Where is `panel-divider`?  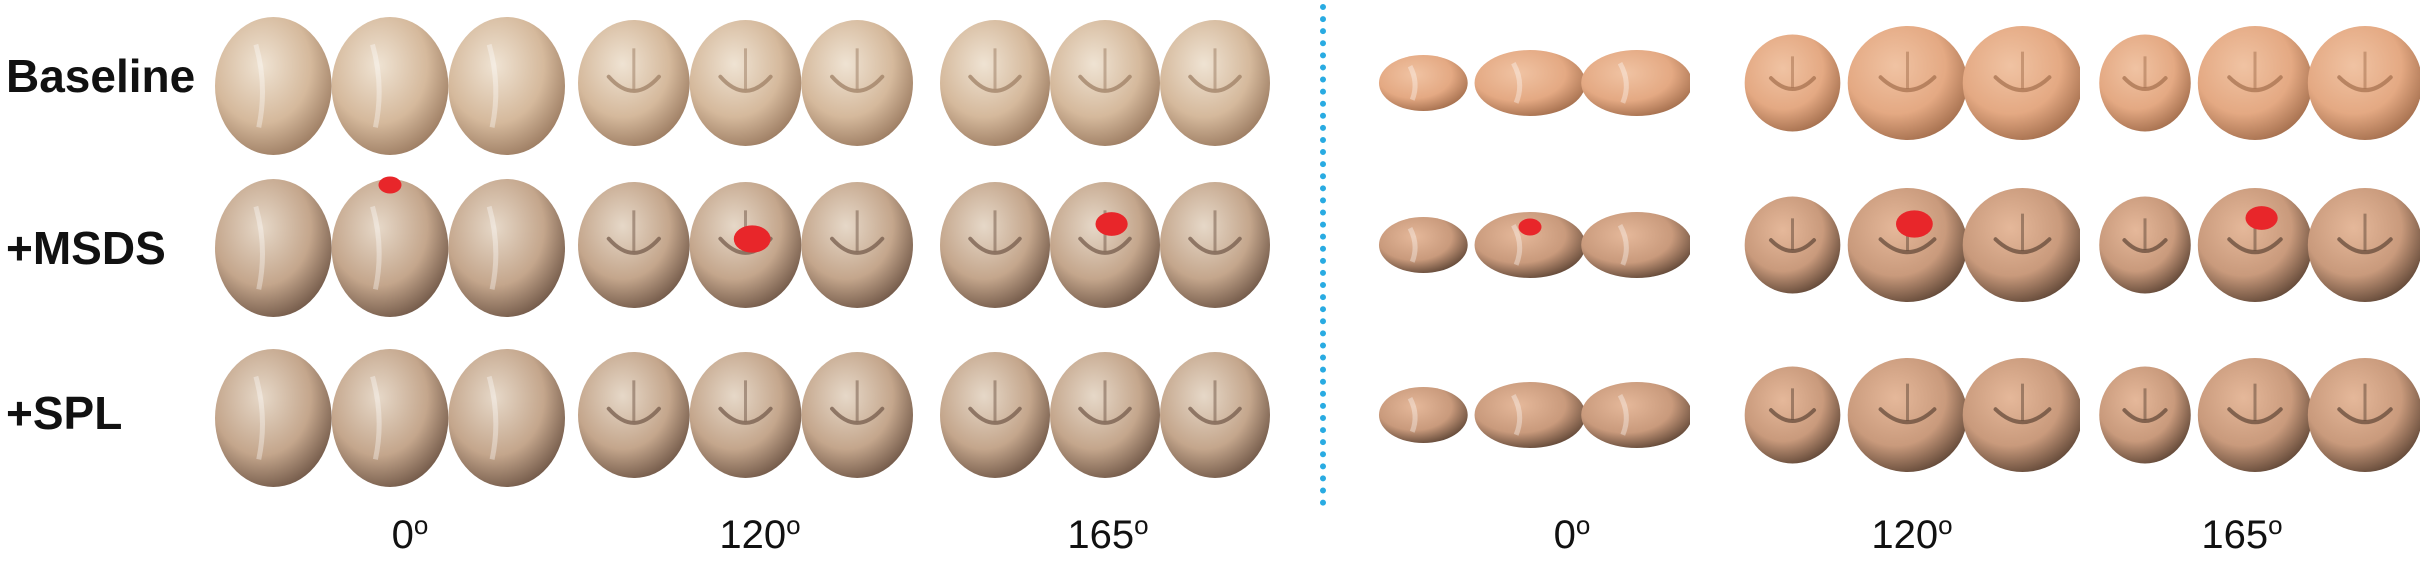 panel-divider is located at coordinates (1323, 255).